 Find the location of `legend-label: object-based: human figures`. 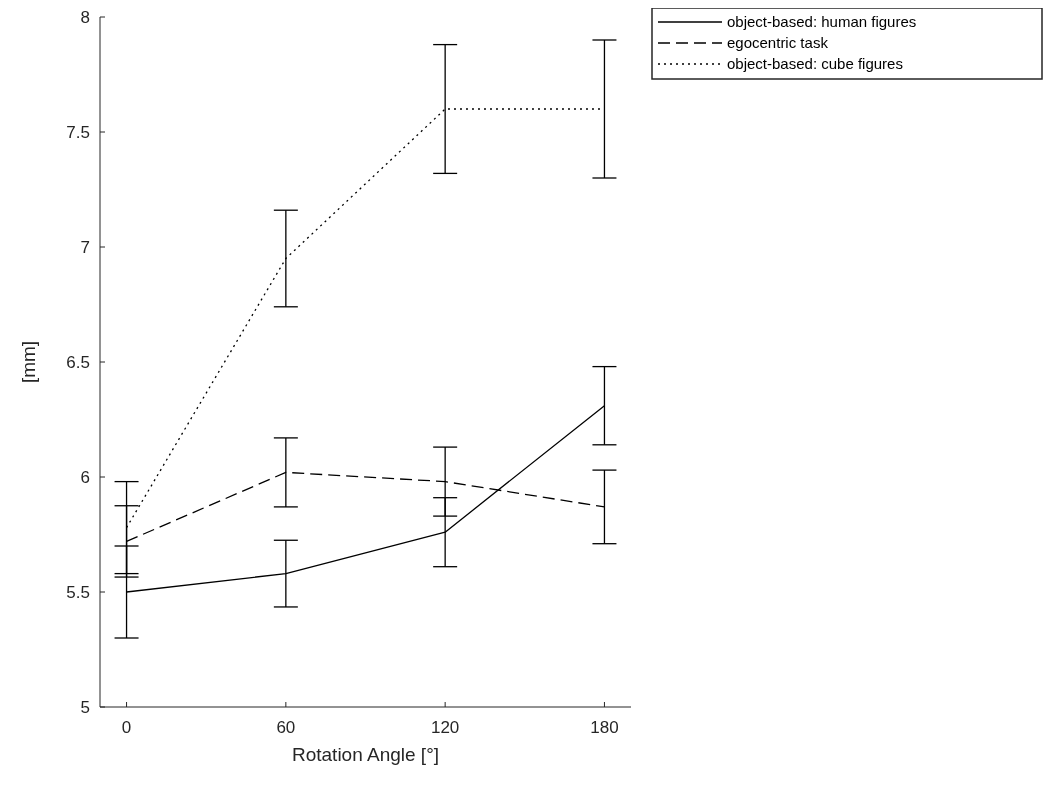

legend-label: object-based: human figures is located at coordinates (822, 21).